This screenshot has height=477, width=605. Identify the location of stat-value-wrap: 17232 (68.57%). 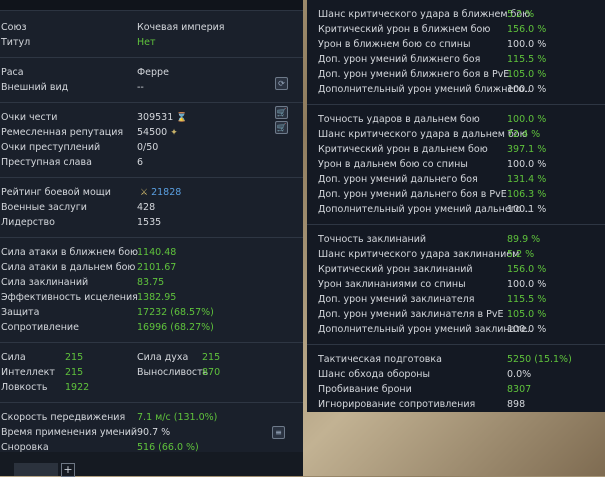
(175, 312).